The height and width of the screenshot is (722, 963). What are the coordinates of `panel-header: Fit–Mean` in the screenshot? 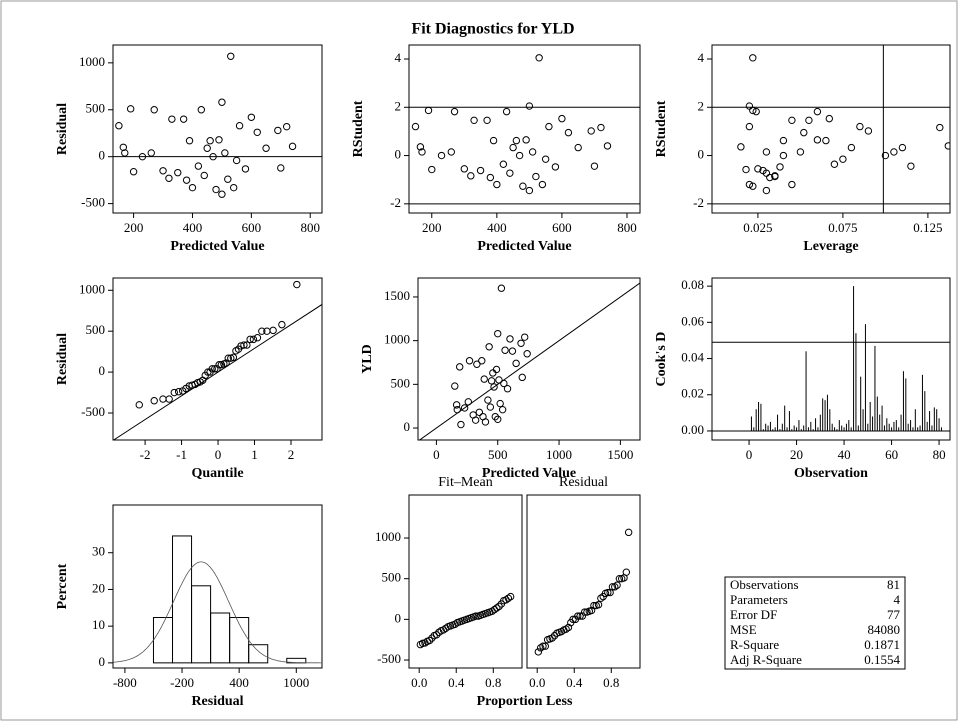 It's located at (465, 482).